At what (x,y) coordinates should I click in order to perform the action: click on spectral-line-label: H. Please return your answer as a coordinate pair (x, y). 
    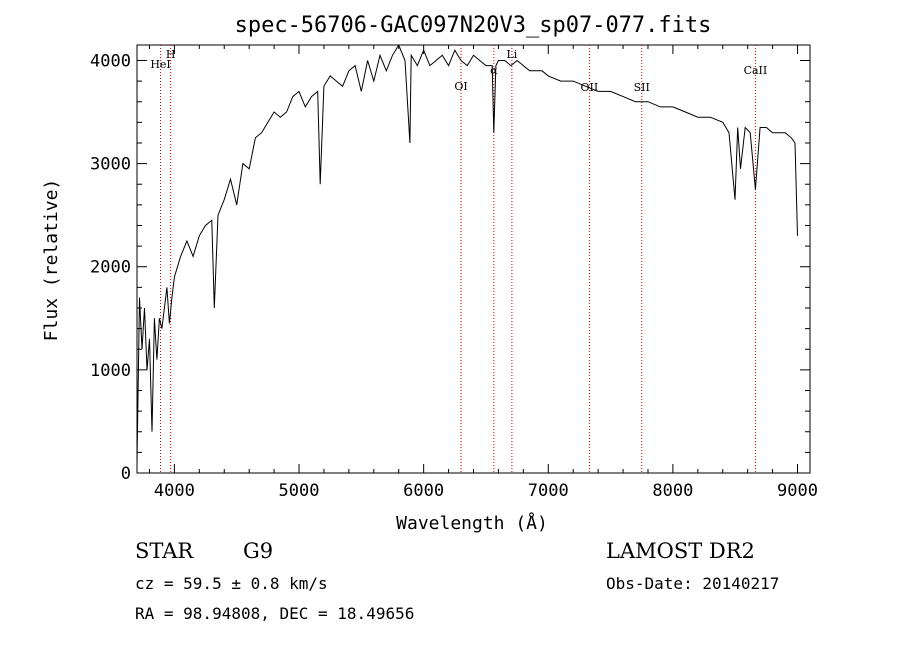
    Looking at the image, I should click on (171, 54).